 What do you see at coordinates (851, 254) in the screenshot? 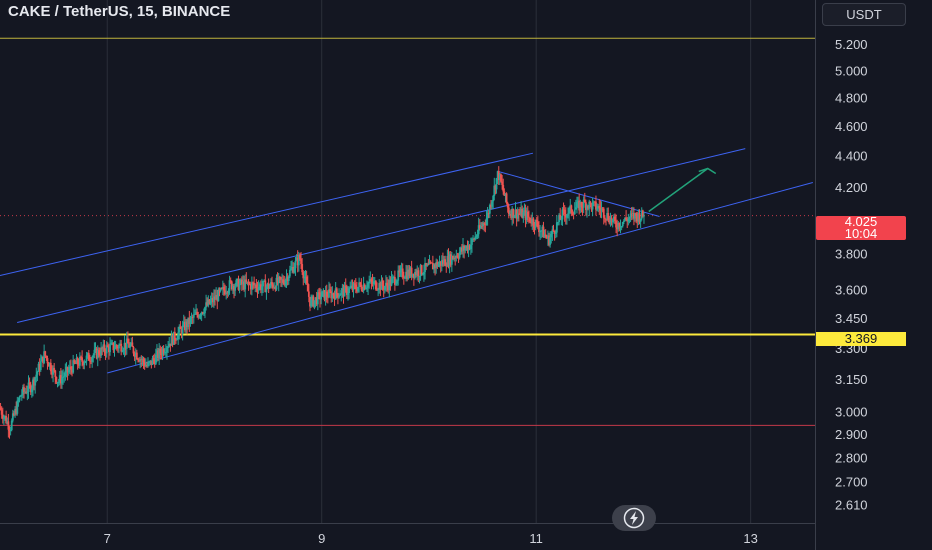
I see `price-tick-label: 3.800` at bounding box center [851, 254].